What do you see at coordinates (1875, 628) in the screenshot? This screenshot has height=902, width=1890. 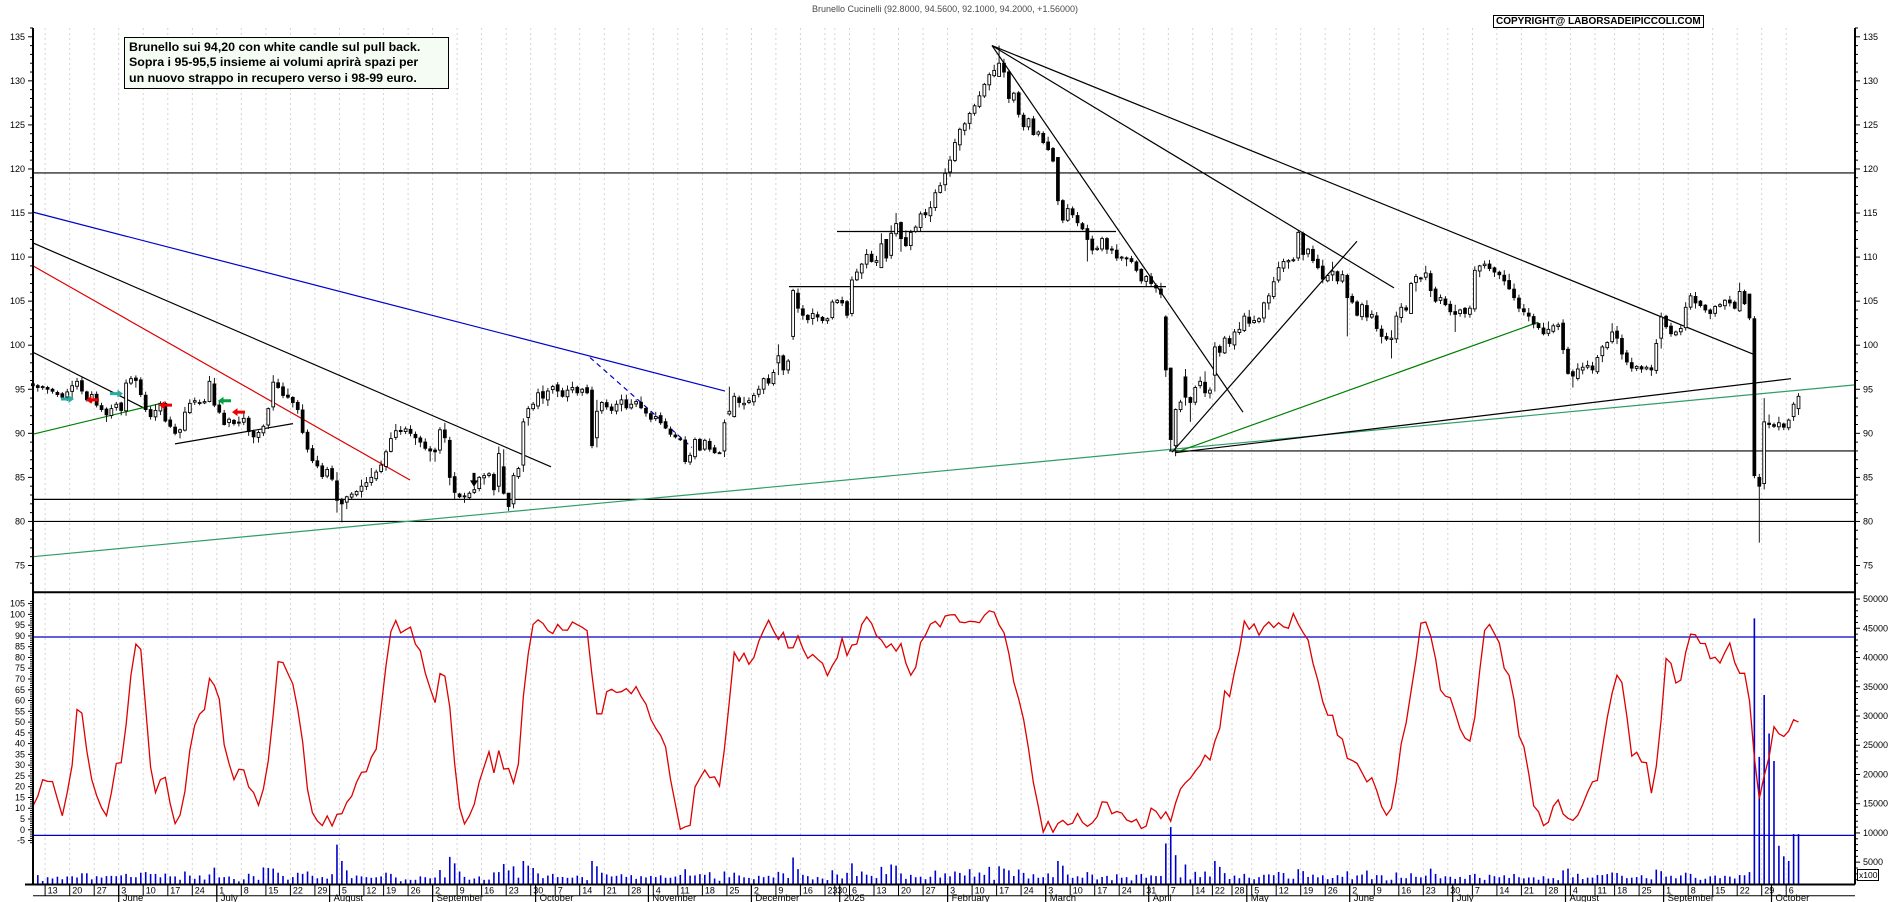 I see `volume-tick-label: 45000` at bounding box center [1875, 628].